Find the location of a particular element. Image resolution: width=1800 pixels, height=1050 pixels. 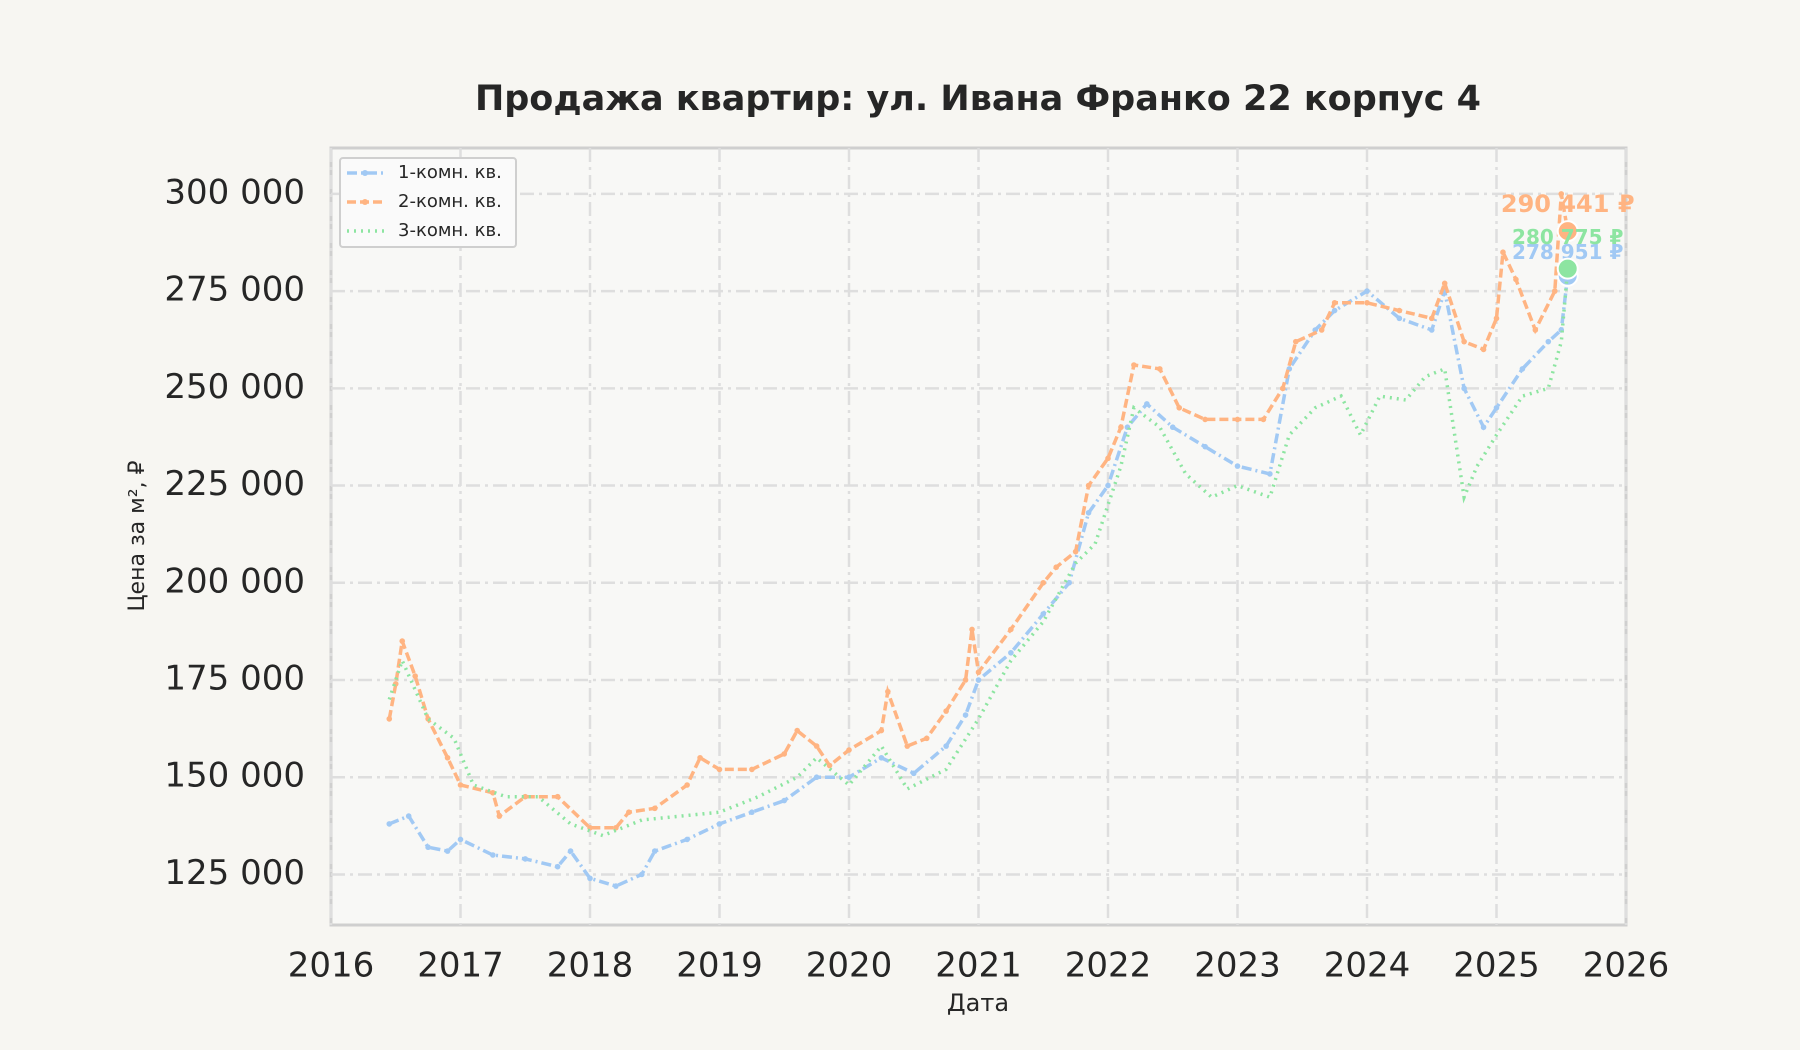

y-tick-label: 300 000 is located at coordinates (234, 192).